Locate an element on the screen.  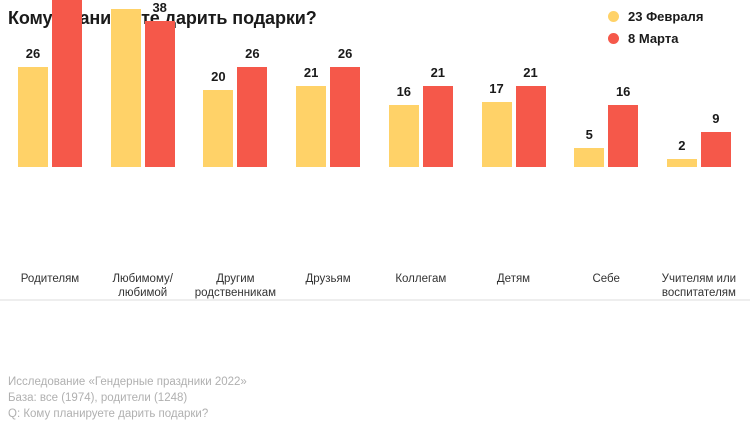
x-axis-category-label: Учителям или воспитателям is located at coordinates (699, 286).